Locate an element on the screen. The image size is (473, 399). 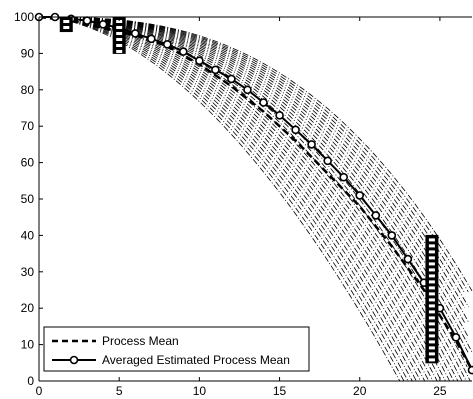
x-tick-label: 15 is located at coordinates (280, 391).